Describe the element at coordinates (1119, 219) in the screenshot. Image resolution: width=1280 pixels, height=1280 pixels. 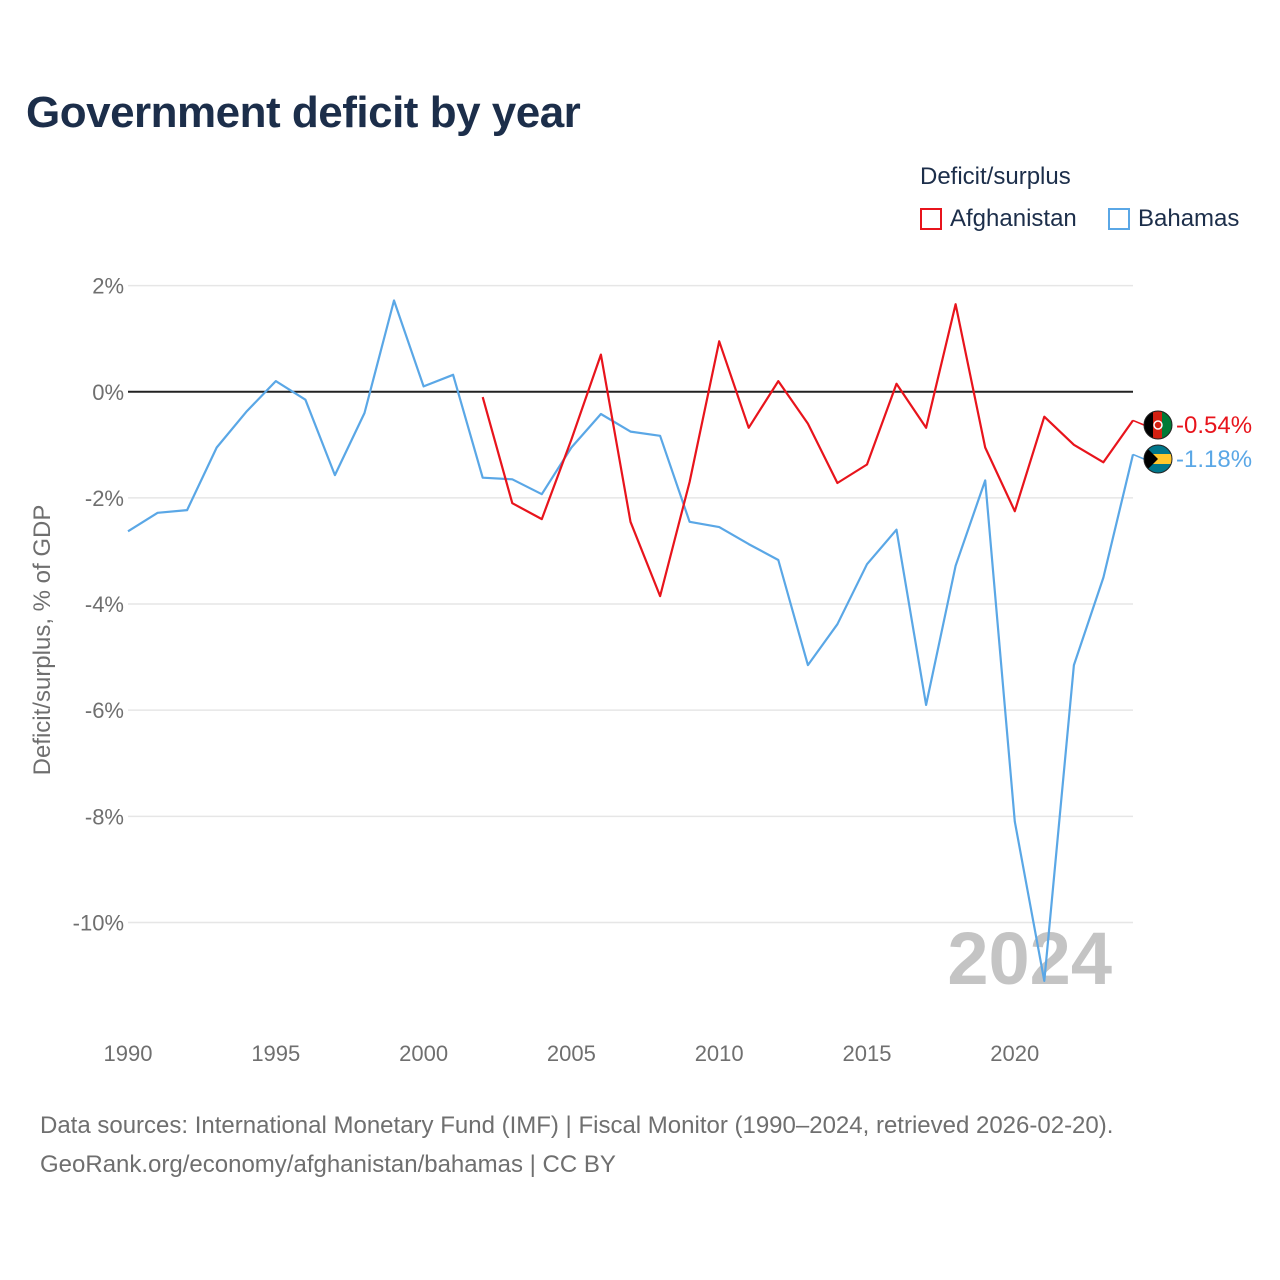
I see `legend-swatch-bahamas` at that location.